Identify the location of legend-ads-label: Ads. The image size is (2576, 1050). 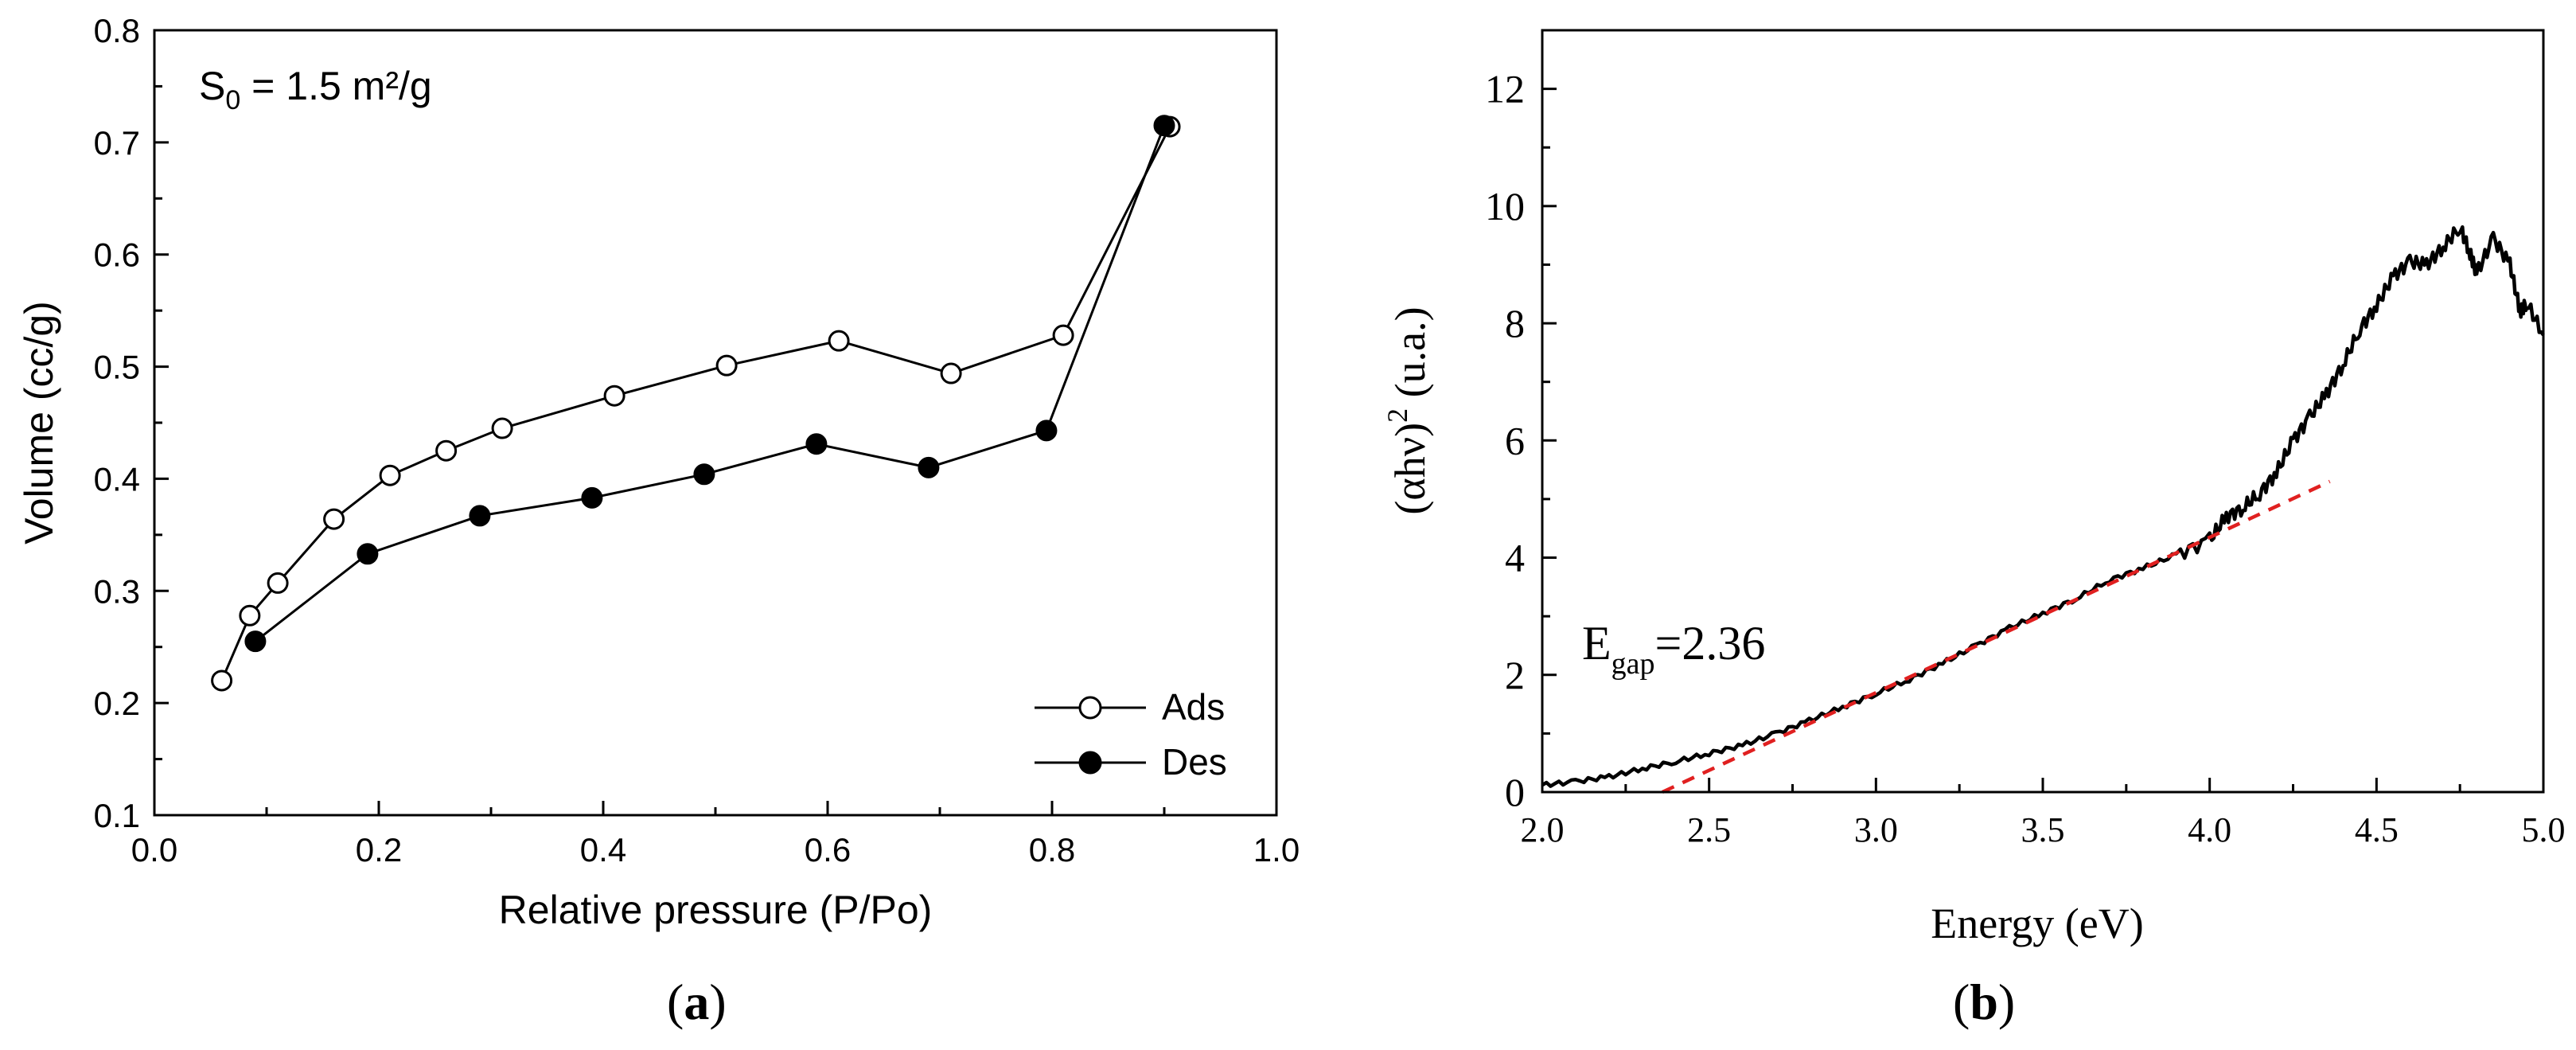
(1193, 707).